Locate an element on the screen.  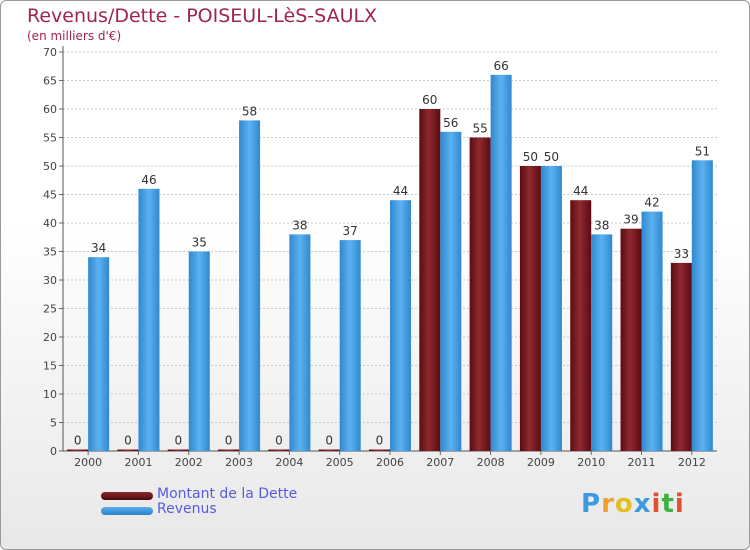
logo-letter: t is located at coordinates (668, 504).